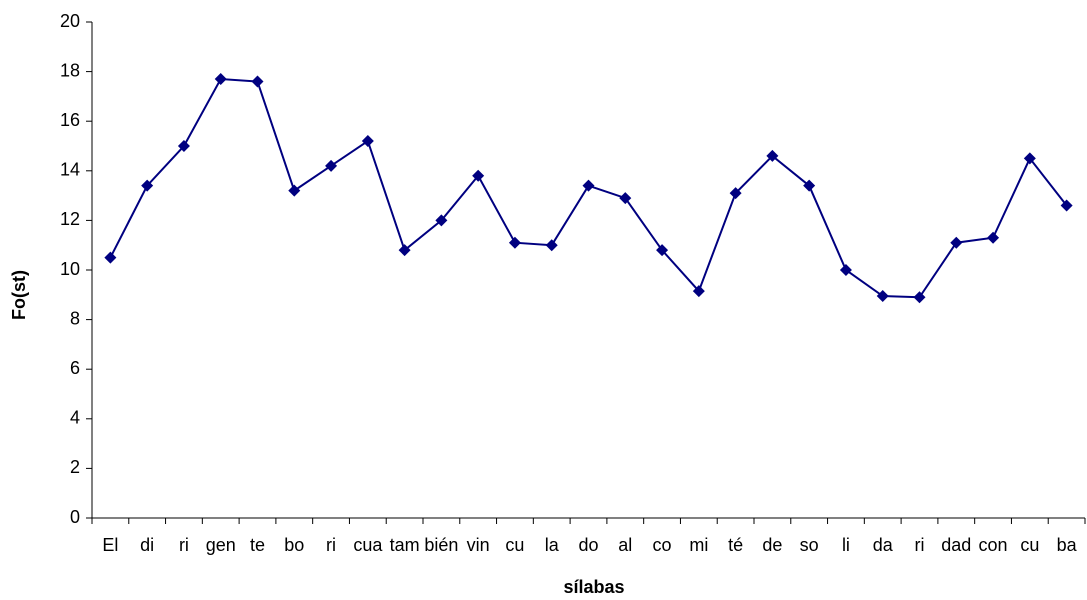  What do you see at coordinates (883, 545) in the screenshot?
I see `x-tick-label: da` at bounding box center [883, 545].